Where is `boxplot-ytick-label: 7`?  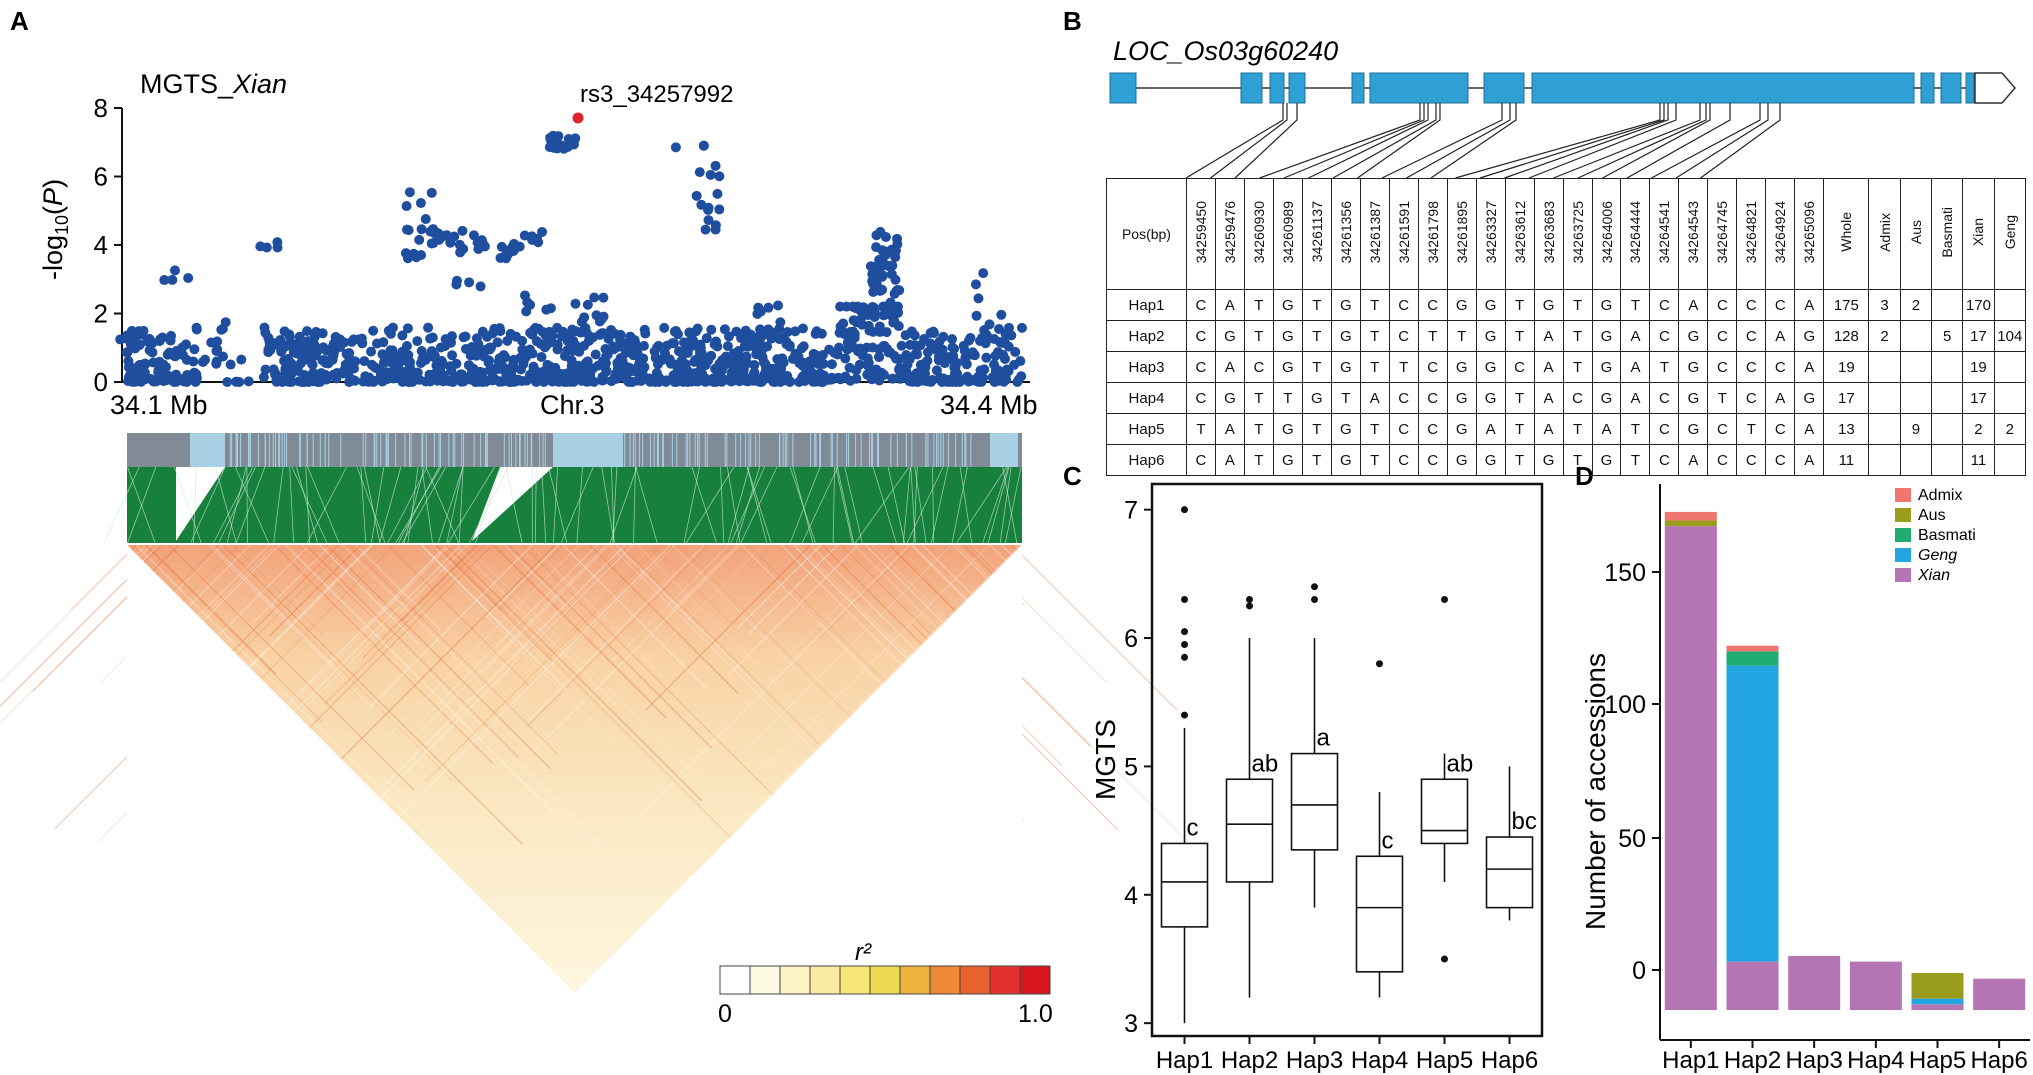 boxplot-ytick-label: 7 is located at coordinates (1131, 511).